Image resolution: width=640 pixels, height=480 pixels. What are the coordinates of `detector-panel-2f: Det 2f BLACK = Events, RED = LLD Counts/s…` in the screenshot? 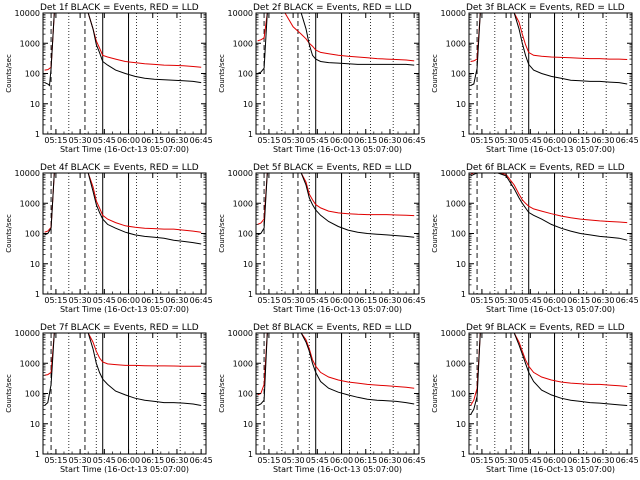 It's located at (322, 78).